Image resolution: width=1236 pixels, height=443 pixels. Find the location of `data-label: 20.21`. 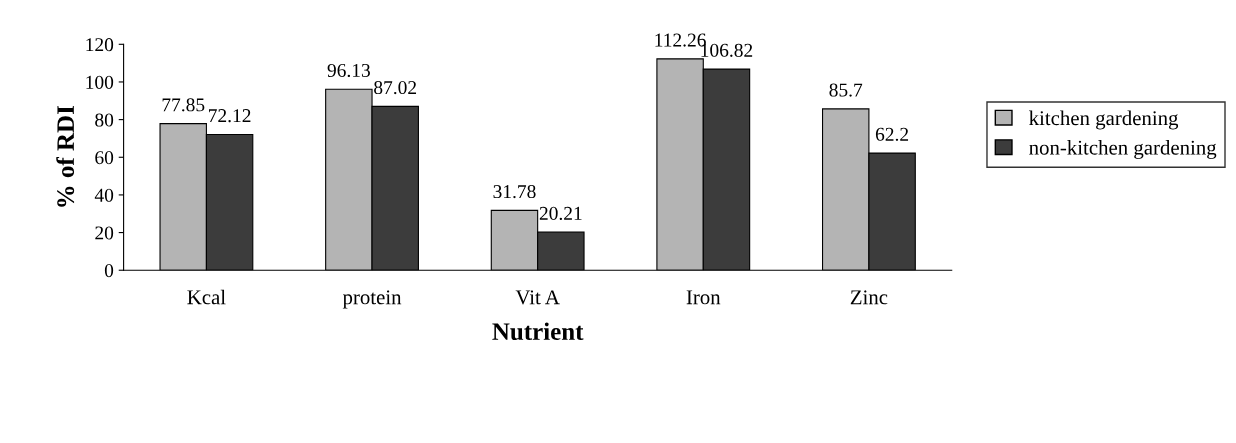

data-label: 20.21 is located at coordinates (560, 213).